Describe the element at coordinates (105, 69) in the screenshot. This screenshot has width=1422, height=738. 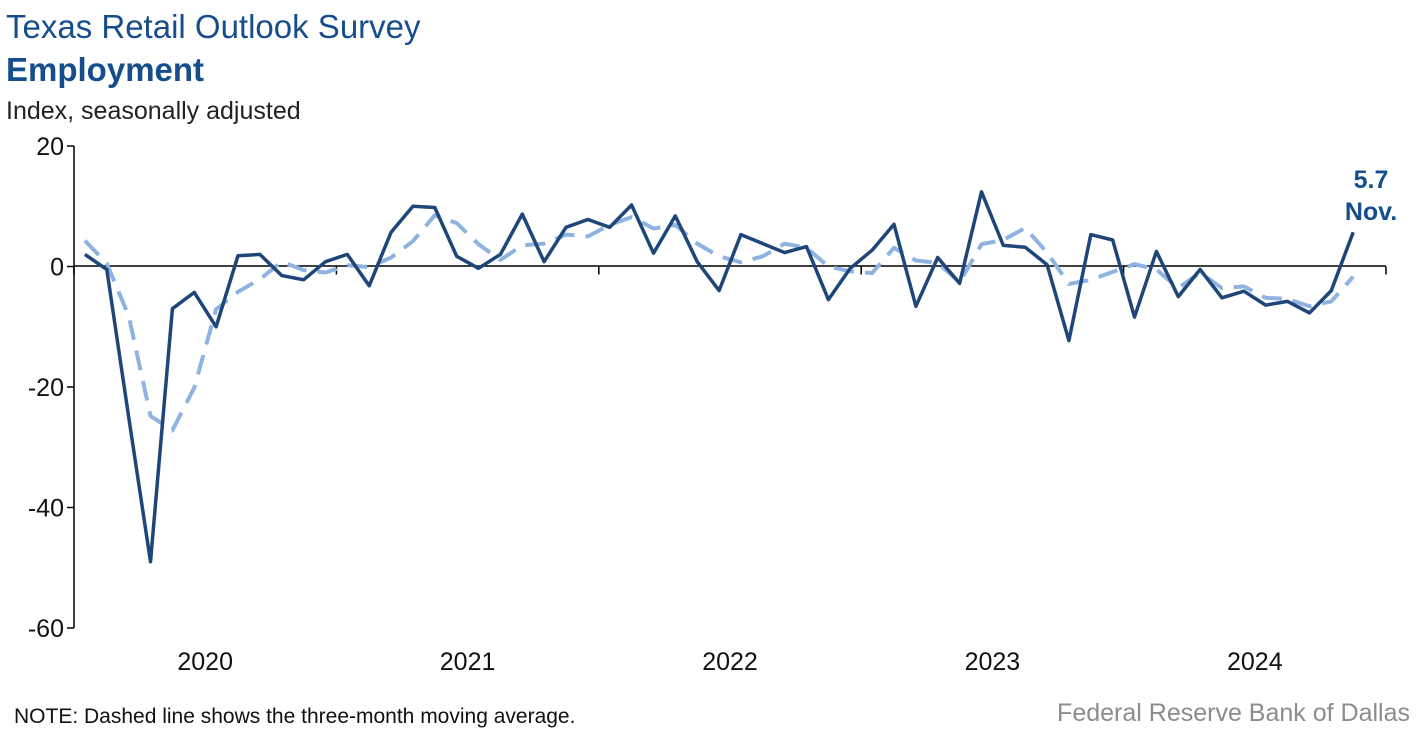
I see `chart-subtitle: Employment` at that location.